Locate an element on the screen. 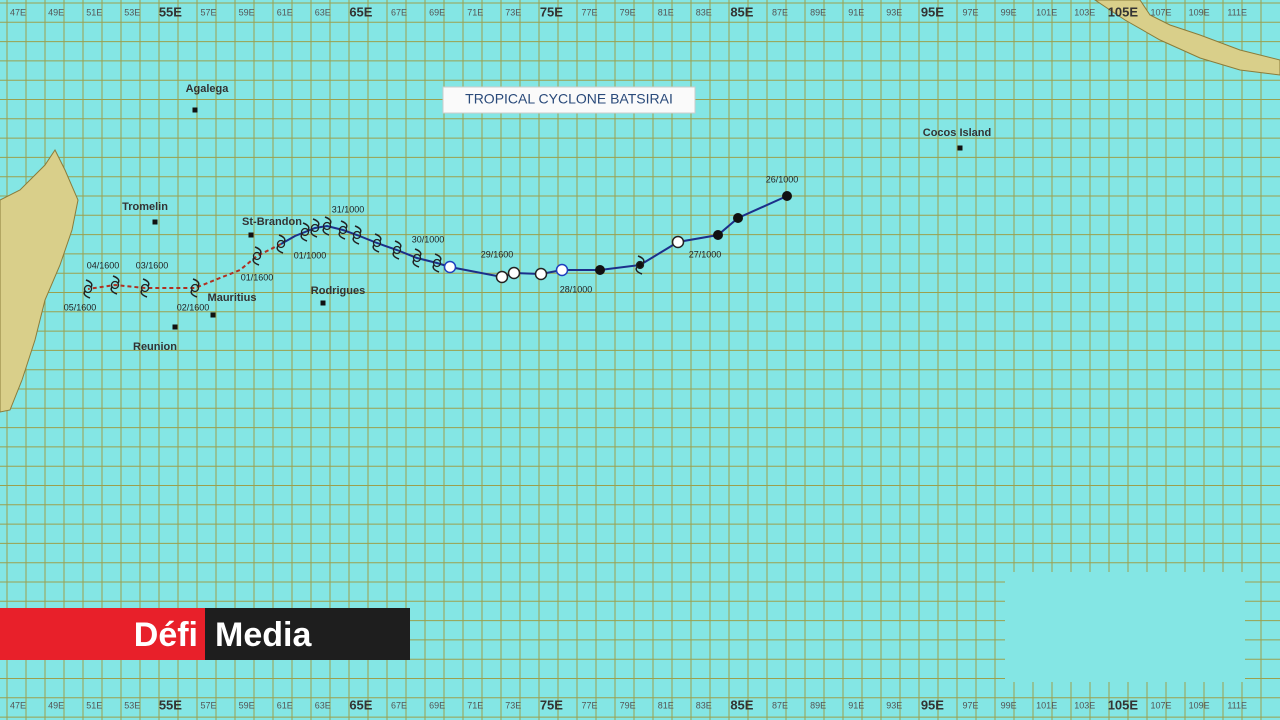 The height and width of the screenshot is (720, 1280). place-name: Rodrigues is located at coordinates (338, 291).